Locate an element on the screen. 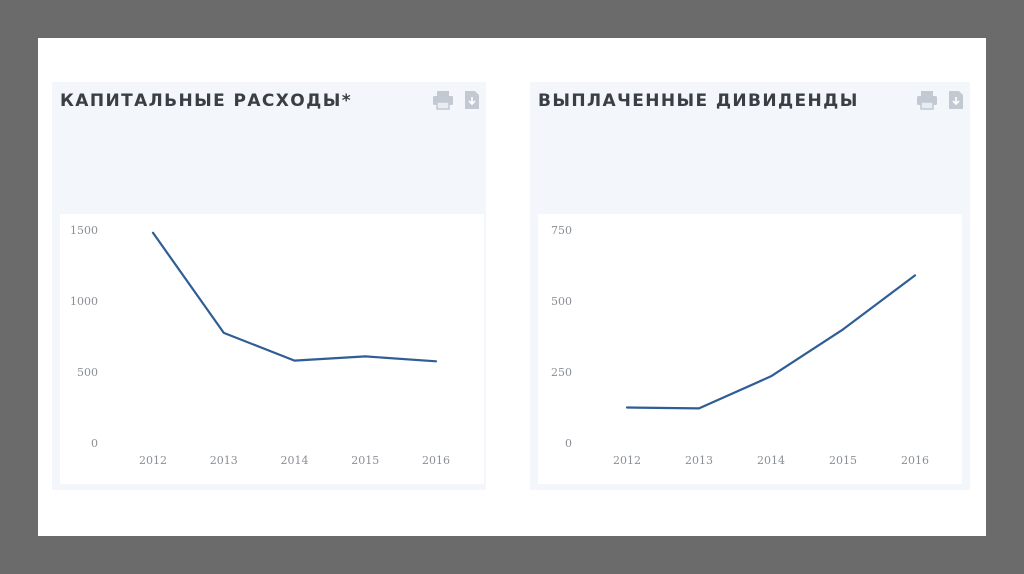  y-tick-label: 1500 is located at coordinates (84, 230).